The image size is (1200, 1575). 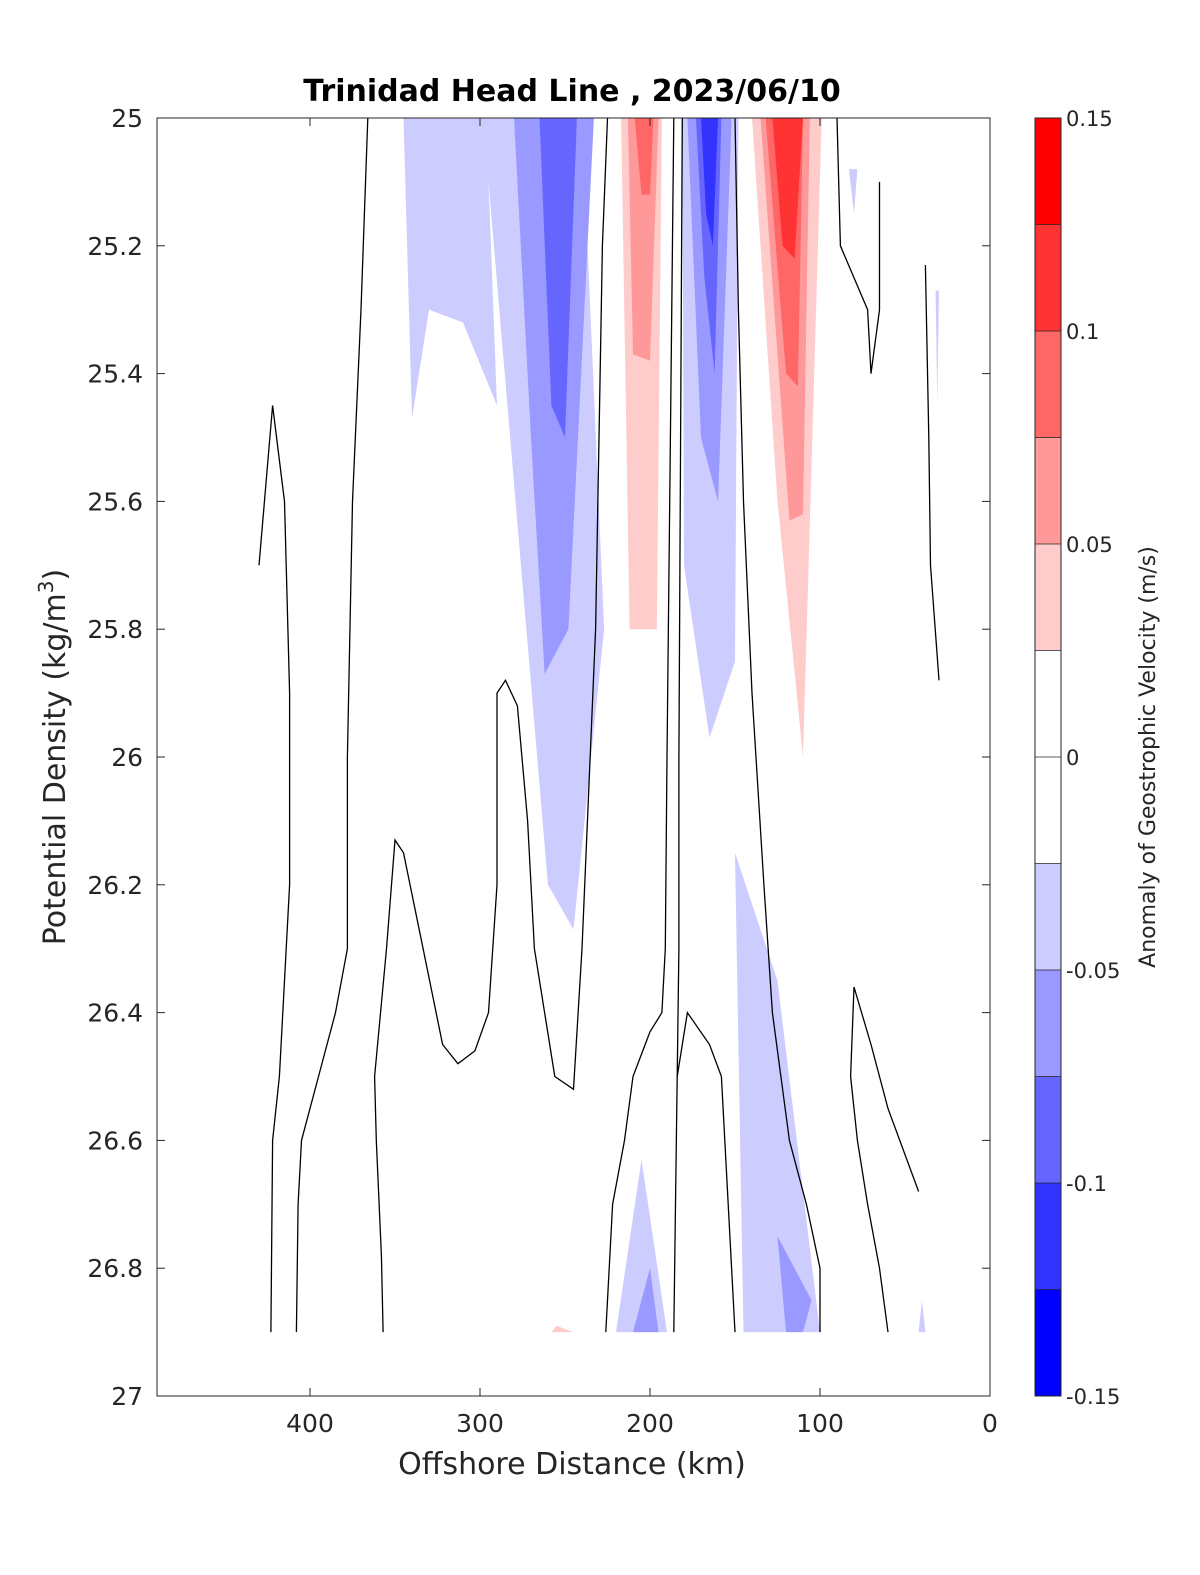 I want to click on colorbar-tick-label: 0, so click(x=1072, y=758).